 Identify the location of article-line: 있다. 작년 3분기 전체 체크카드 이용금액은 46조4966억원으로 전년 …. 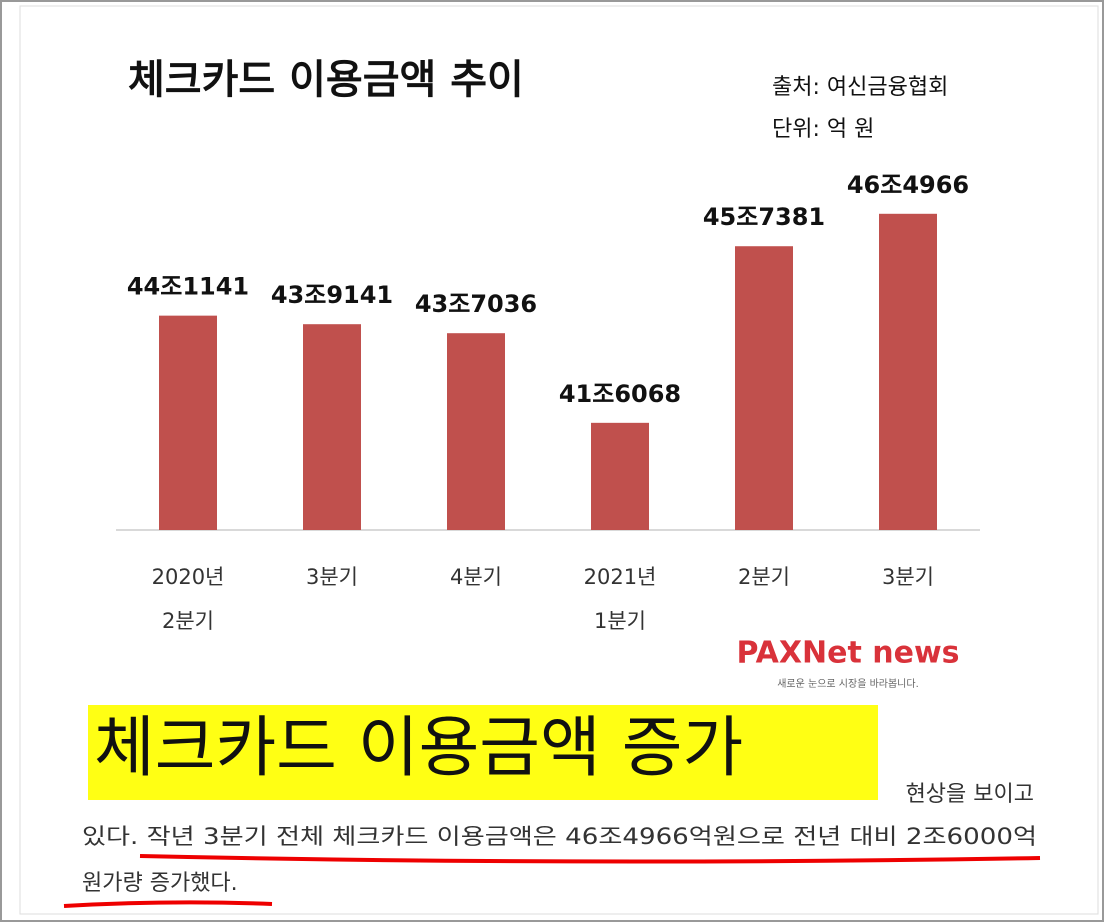
(559, 837).